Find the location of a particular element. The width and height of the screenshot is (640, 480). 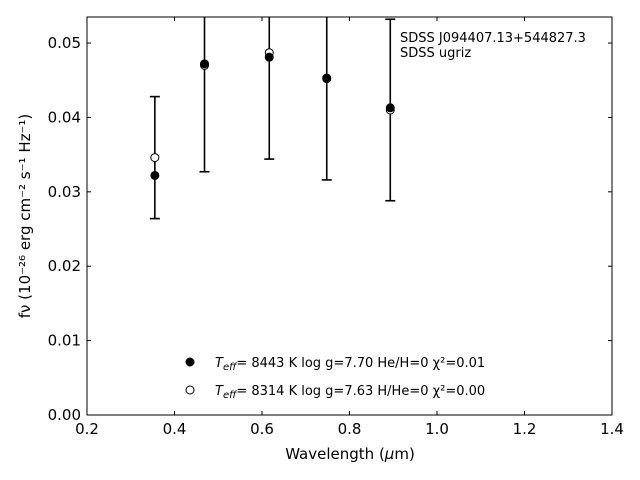

y-axis-title: fν (10⁻²⁶ erg cm⁻² s⁻¹ Hz⁻¹) is located at coordinates (25, 216).